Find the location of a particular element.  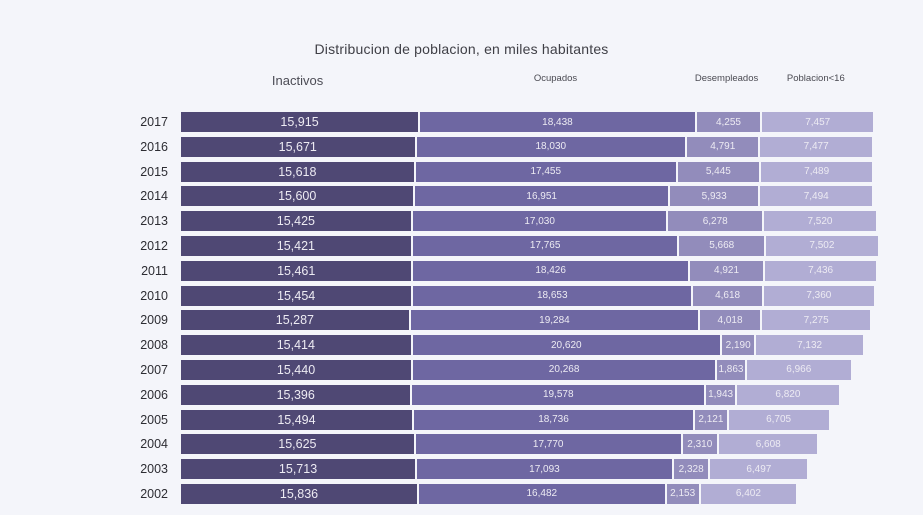

bar-value-label: 4,018 is located at coordinates (730, 320).